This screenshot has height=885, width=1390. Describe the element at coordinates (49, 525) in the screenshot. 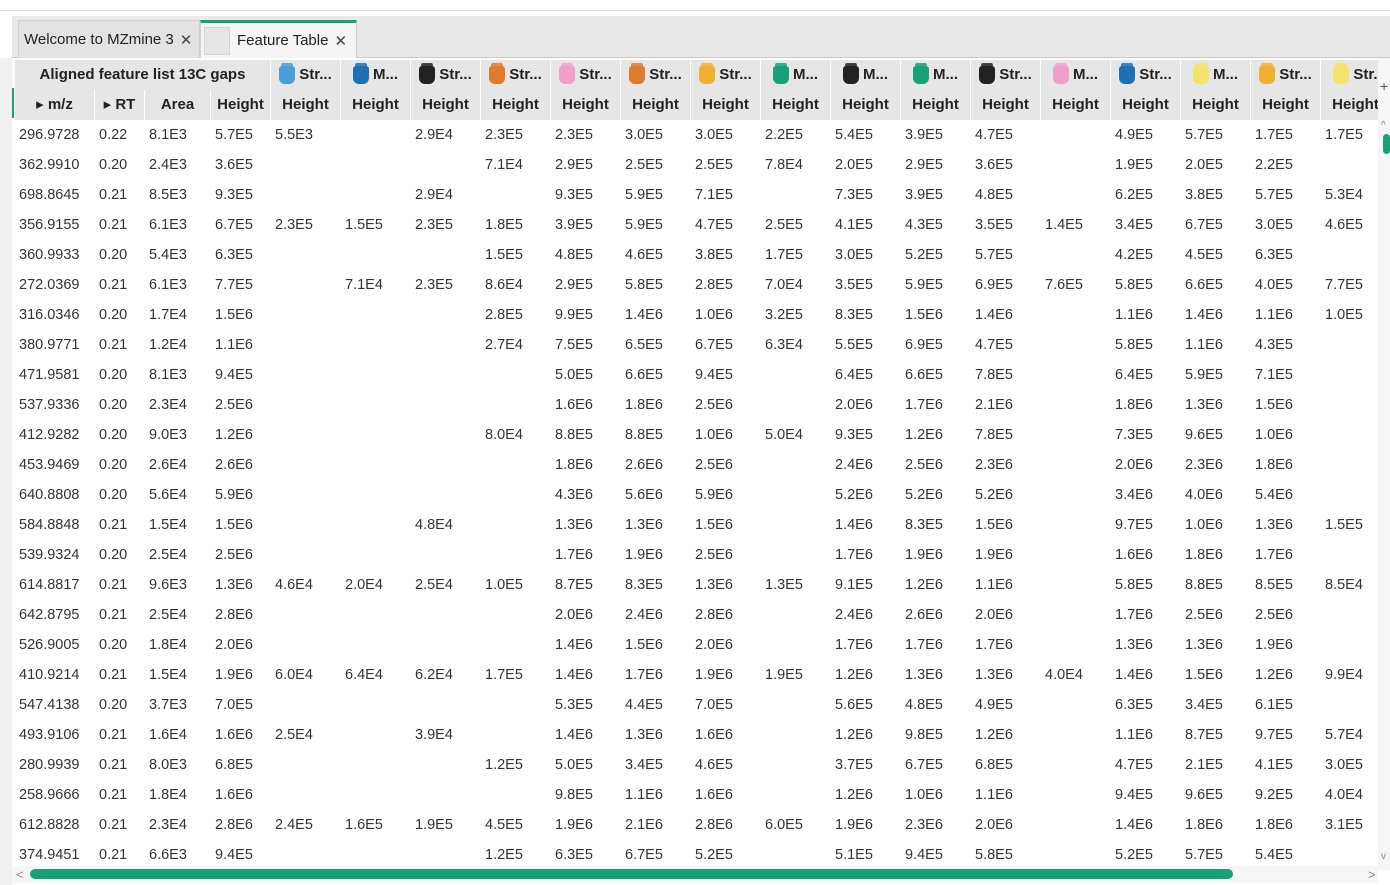

I see `table-cell: 584.8848` at that location.